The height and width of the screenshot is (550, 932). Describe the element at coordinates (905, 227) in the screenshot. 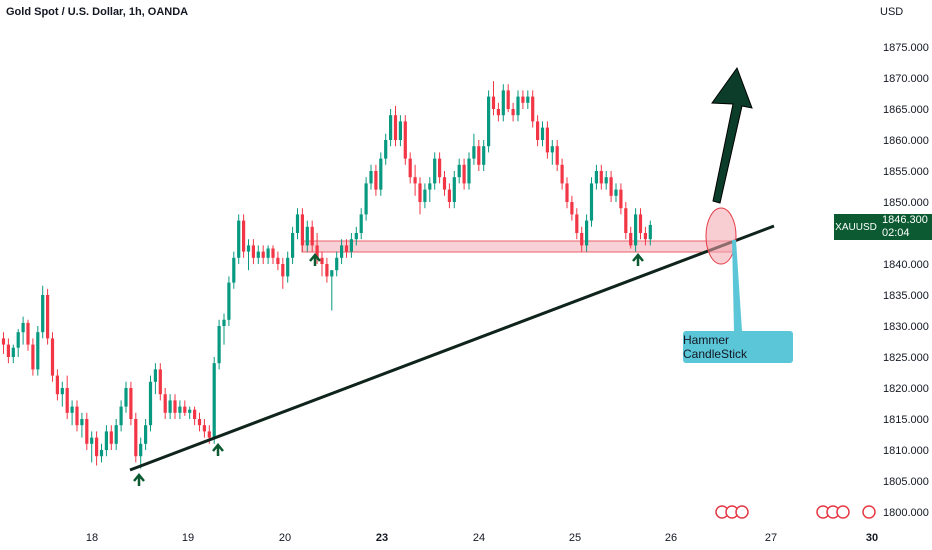

I see `current-price-box: 1846.300 02:04` at that location.